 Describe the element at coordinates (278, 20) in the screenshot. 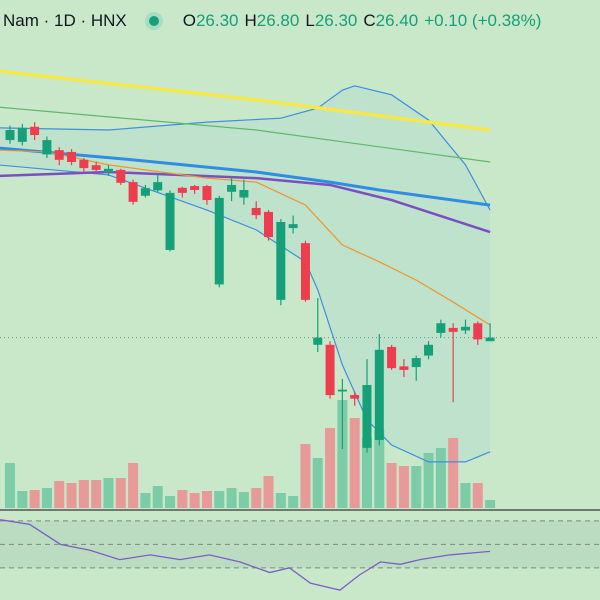

I see `ohlc-value: 26.80` at that location.